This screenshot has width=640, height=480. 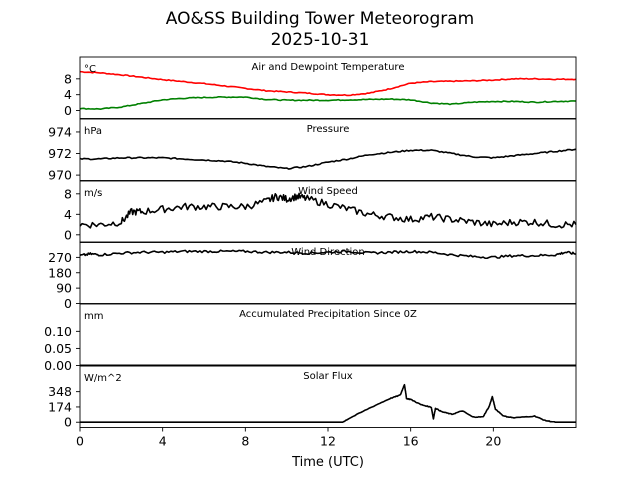 What do you see at coordinates (245, 441) in the screenshot?
I see `x-tick-label: 8` at bounding box center [245, 441].